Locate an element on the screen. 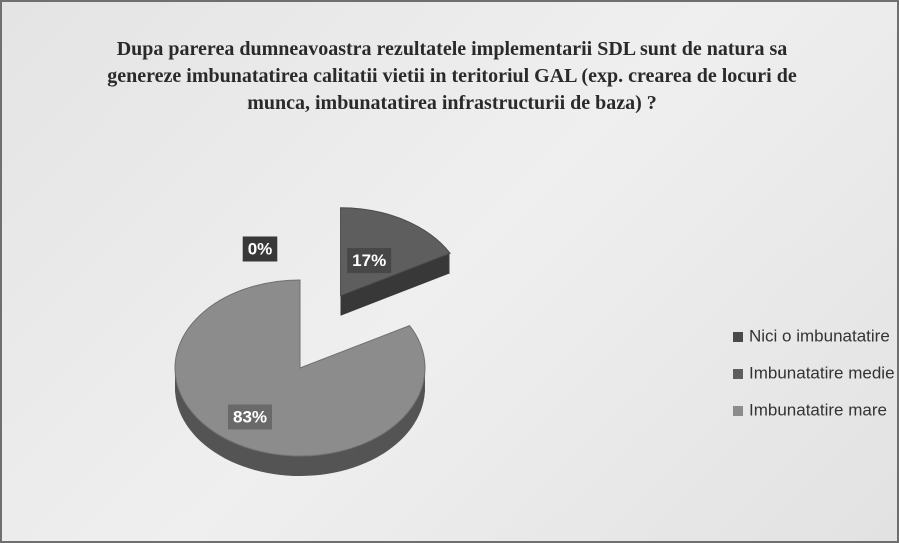  legend-label: Nici o imbunatatire is located at coordinates (819, 335).